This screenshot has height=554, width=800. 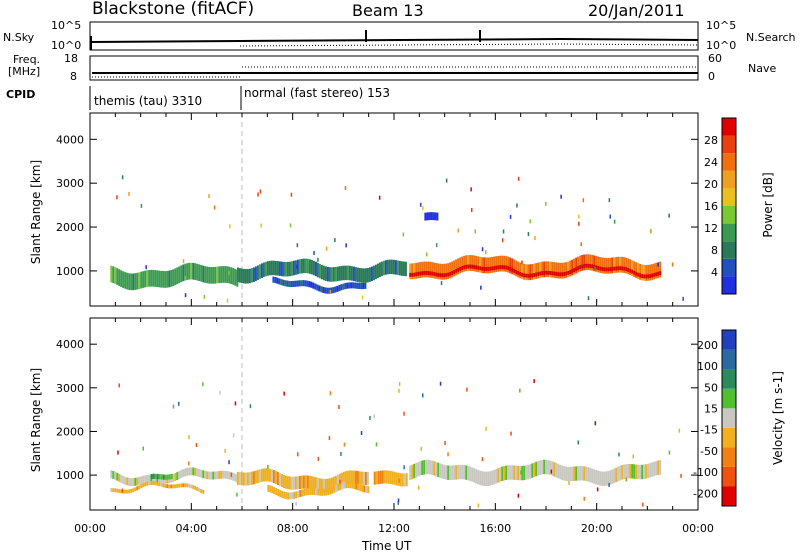 I want to click on x-tick-label: 20:00, so click(x=597, y=528).